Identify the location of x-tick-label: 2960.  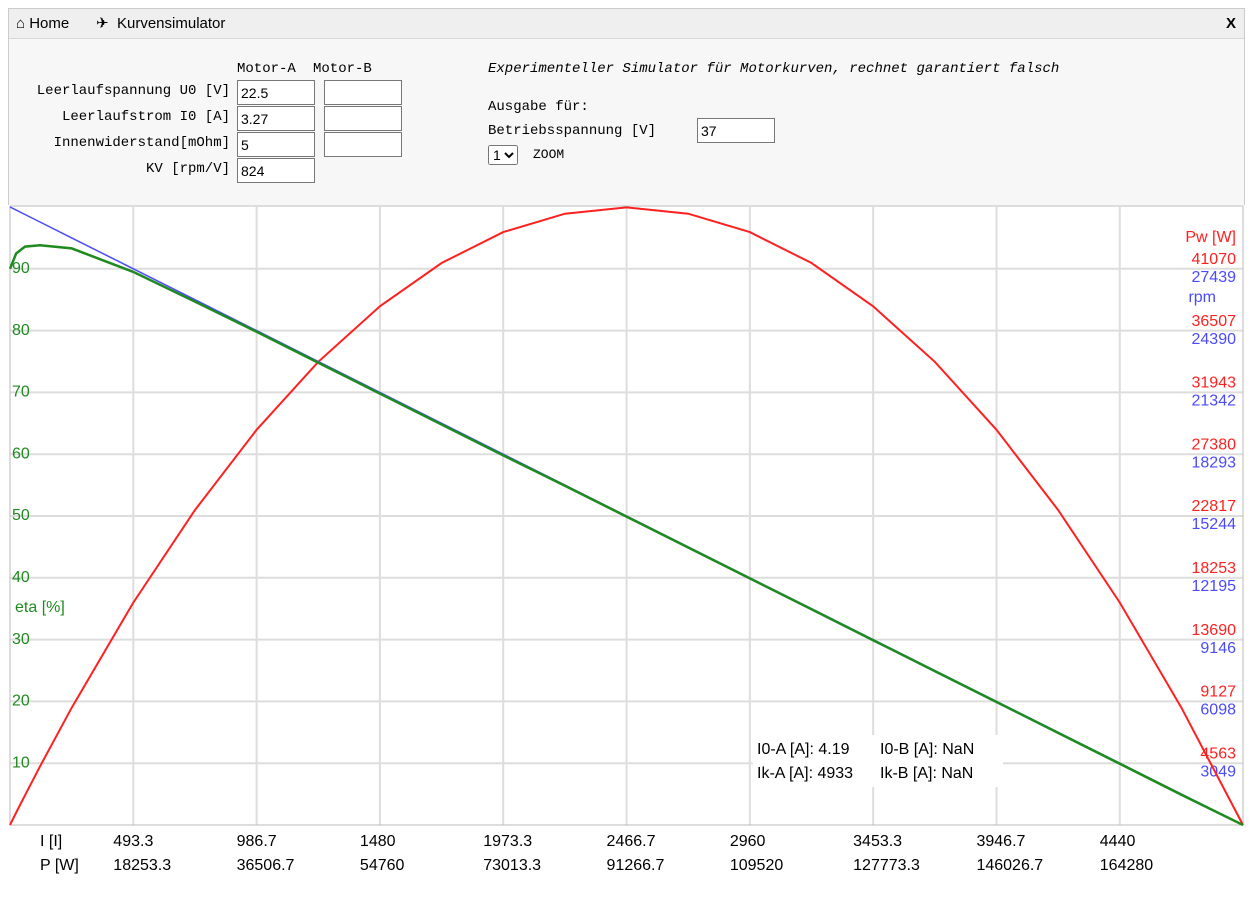
(748, 841).